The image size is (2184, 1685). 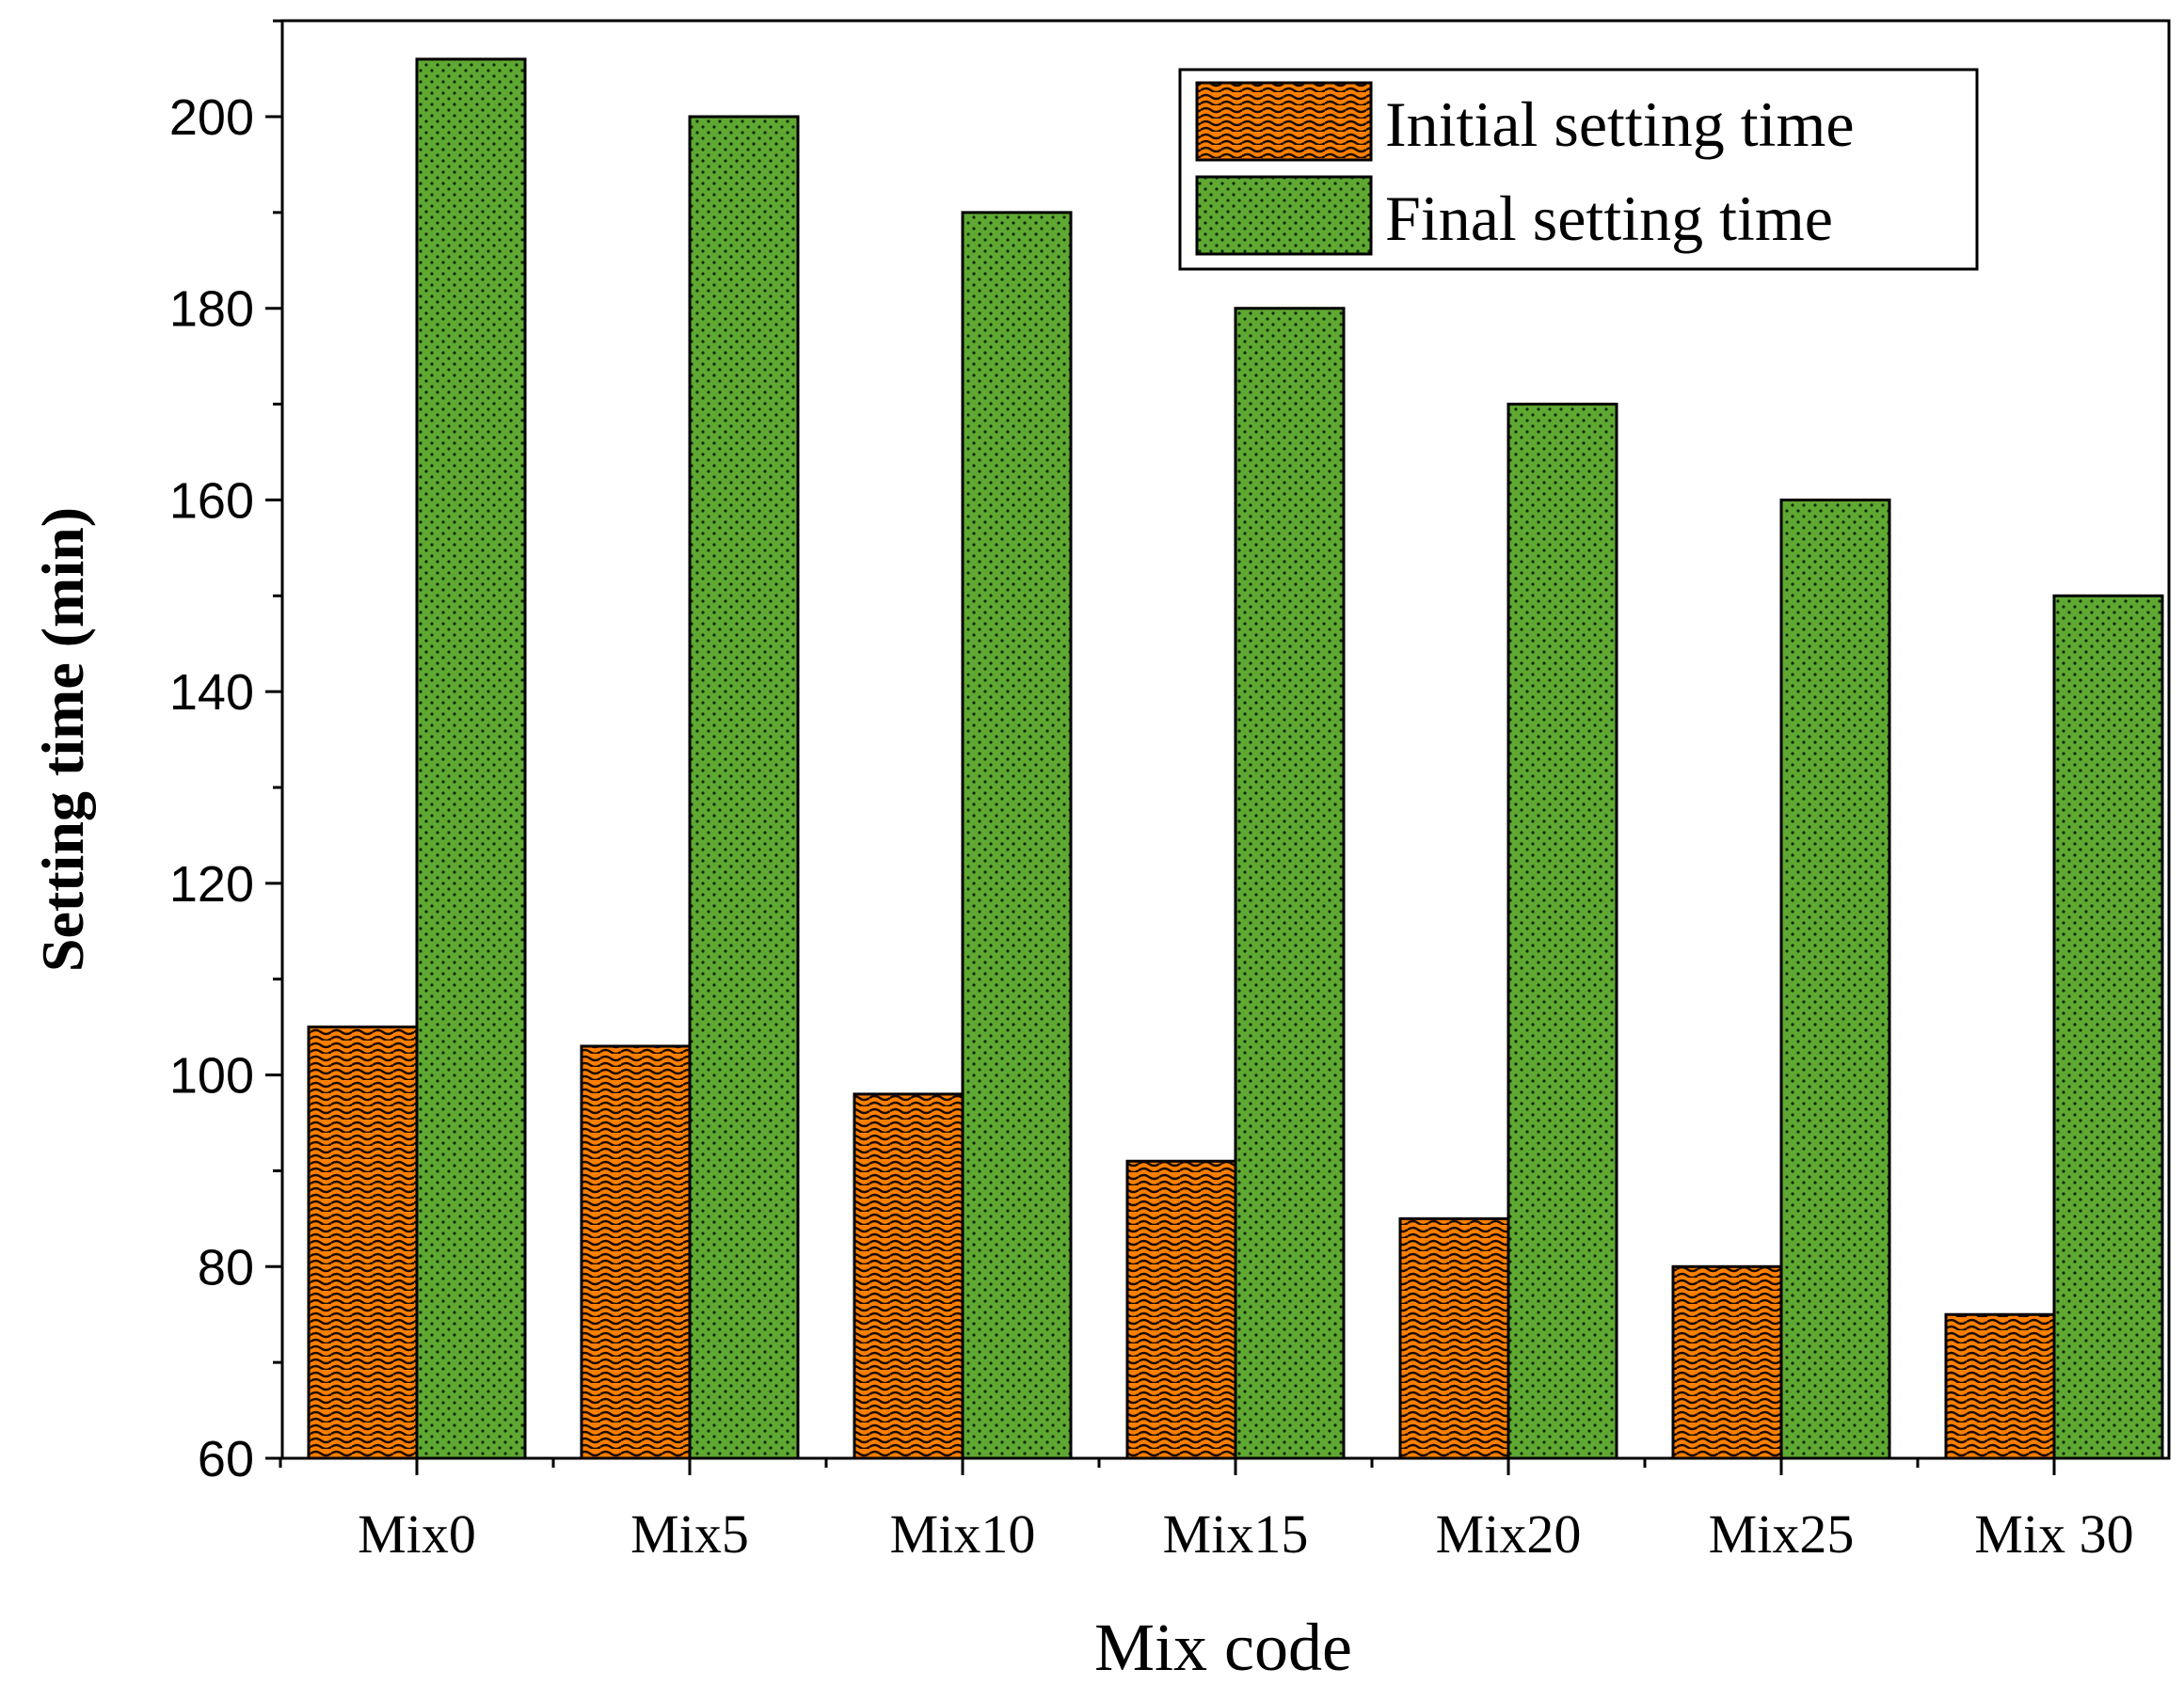 I want to click on y-tick-label: 140, so click(x=211, y=693).